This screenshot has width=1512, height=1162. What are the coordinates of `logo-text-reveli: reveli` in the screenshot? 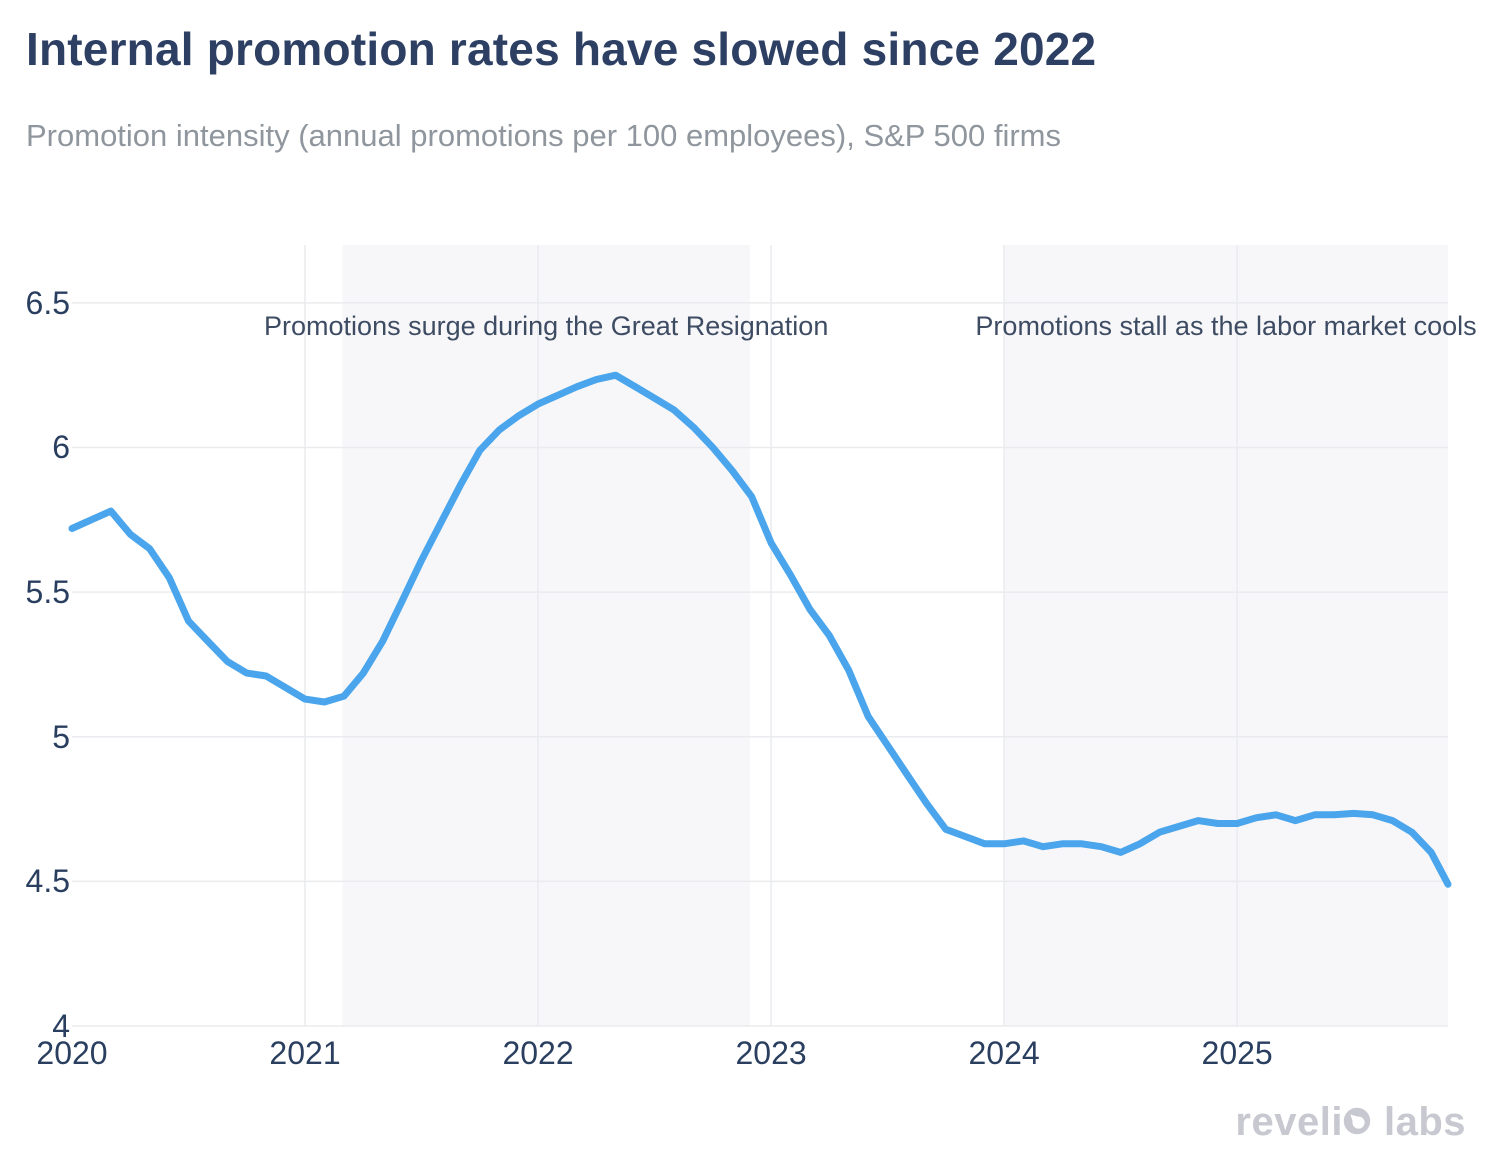 It's located at (1289, 1122).